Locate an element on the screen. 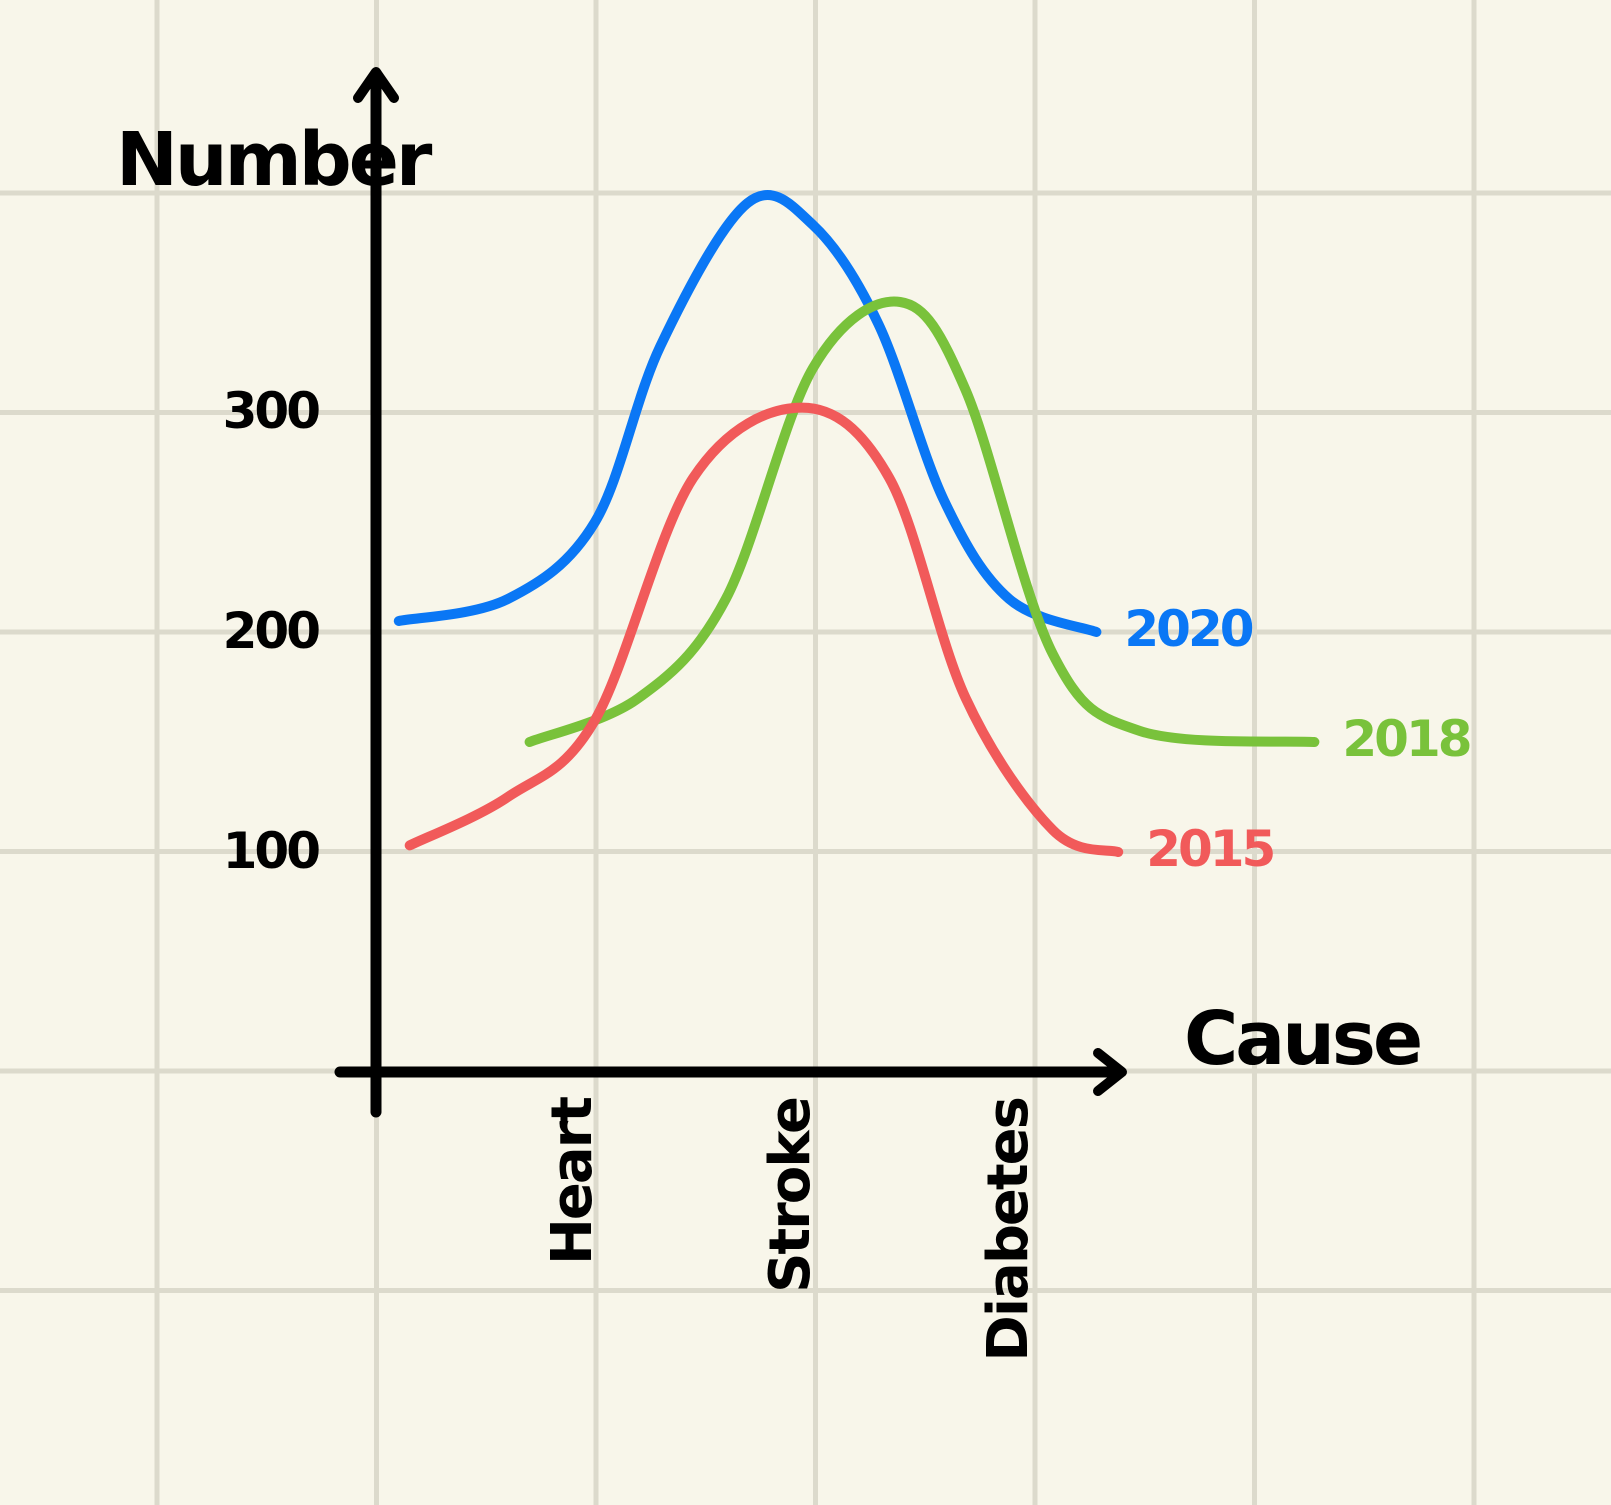 This screenshot has width=1611, height=1505. y-tick-labels: 100 200 300 is located at coordinates (273, 631).